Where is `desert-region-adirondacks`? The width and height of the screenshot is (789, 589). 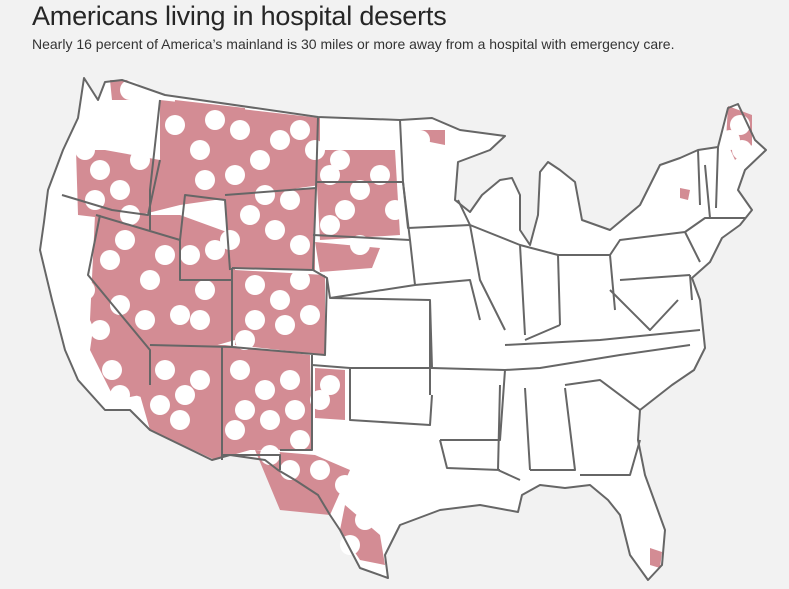
desert-region-adirondacks is located at coordinates (685, 194).